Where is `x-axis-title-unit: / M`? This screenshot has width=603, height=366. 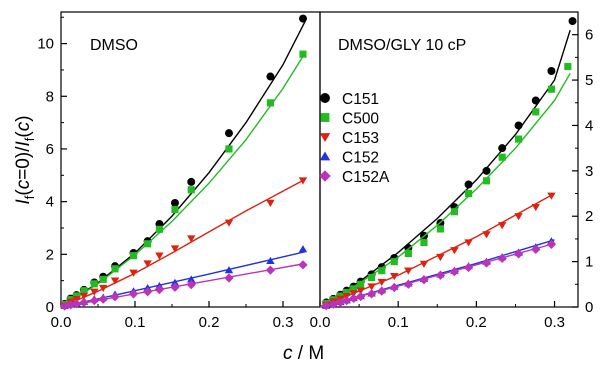 x-axis-title-unit: / M is located at coordinates (309, 353).